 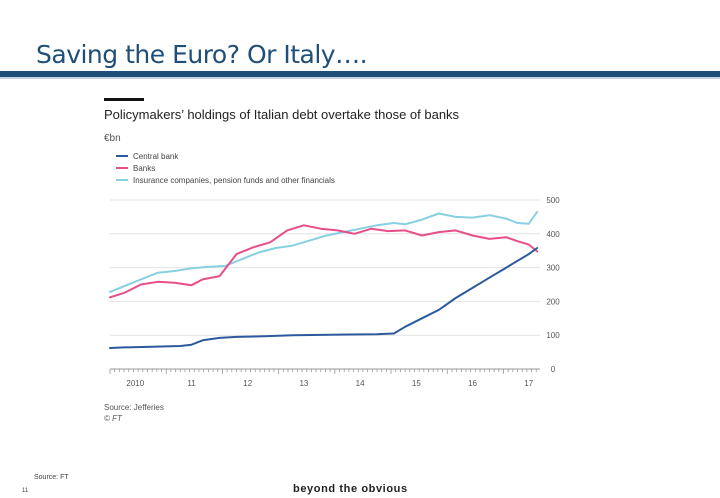 I want to click on chart-credit: © FT, so click(x=113, y=418).